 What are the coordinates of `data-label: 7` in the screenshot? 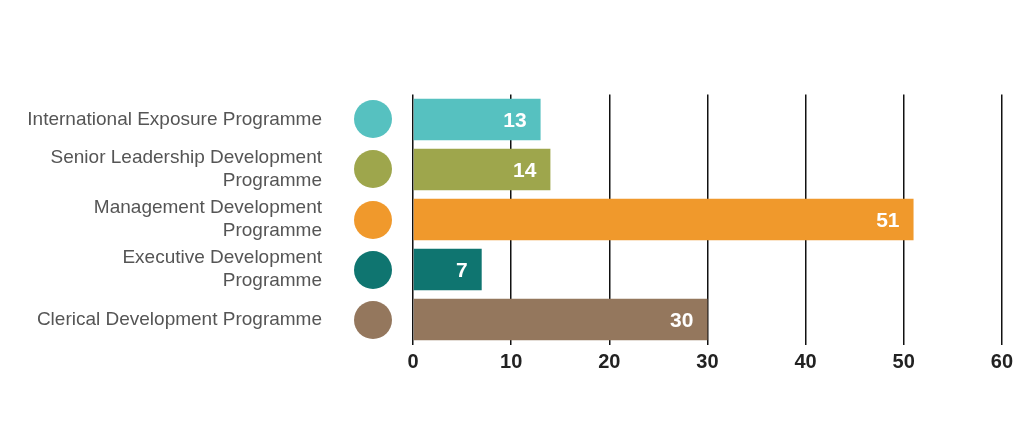 It's located at (462, 270).